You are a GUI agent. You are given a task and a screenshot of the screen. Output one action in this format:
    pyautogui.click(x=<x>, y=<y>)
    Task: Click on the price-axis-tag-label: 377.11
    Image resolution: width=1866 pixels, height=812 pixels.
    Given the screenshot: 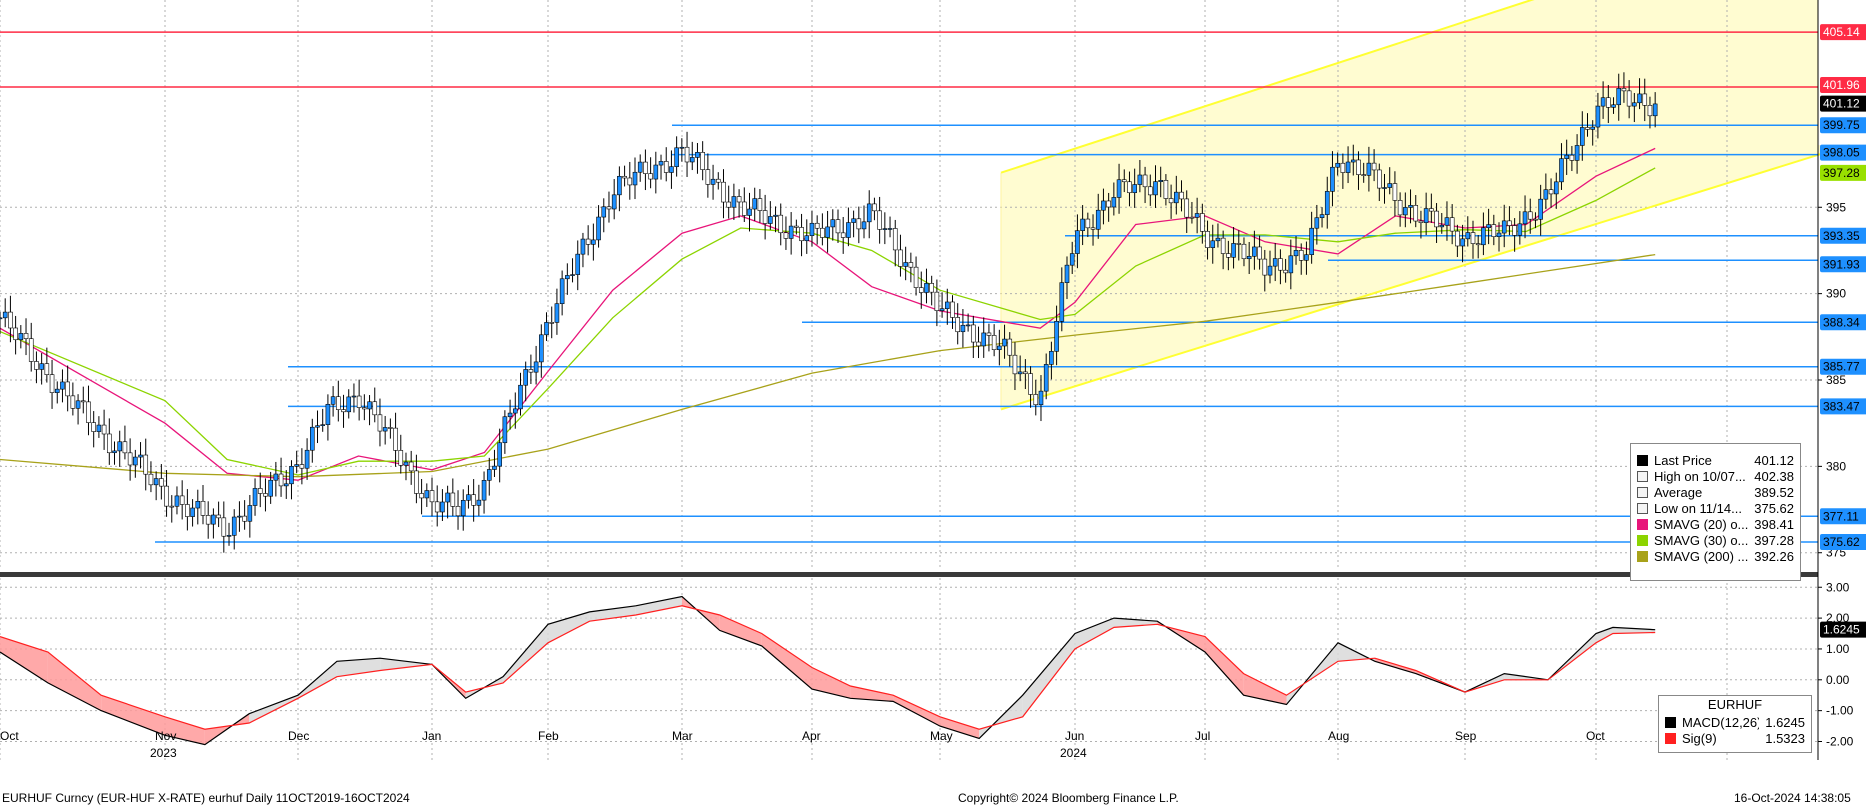 What is the action you would take?
    pyautogui.click(x=1841, y=516)
    